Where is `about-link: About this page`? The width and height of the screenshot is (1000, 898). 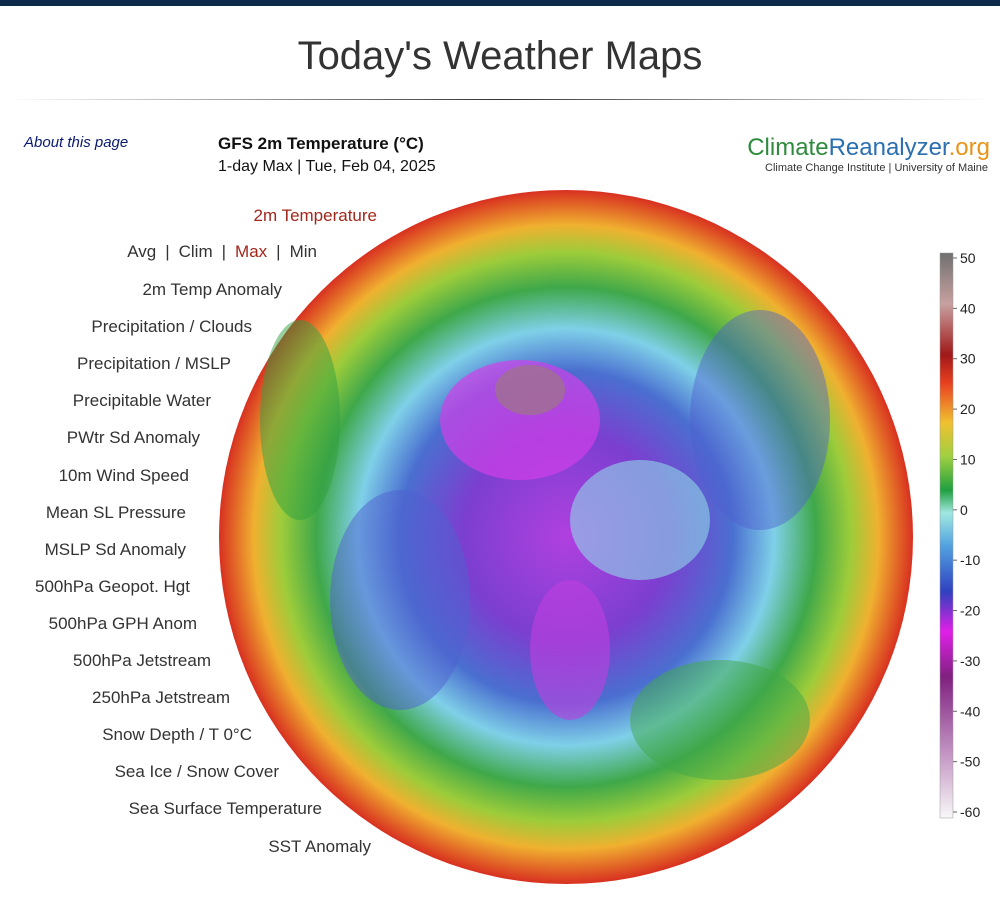
about-link: About this page is located at coordinates (76, 142).